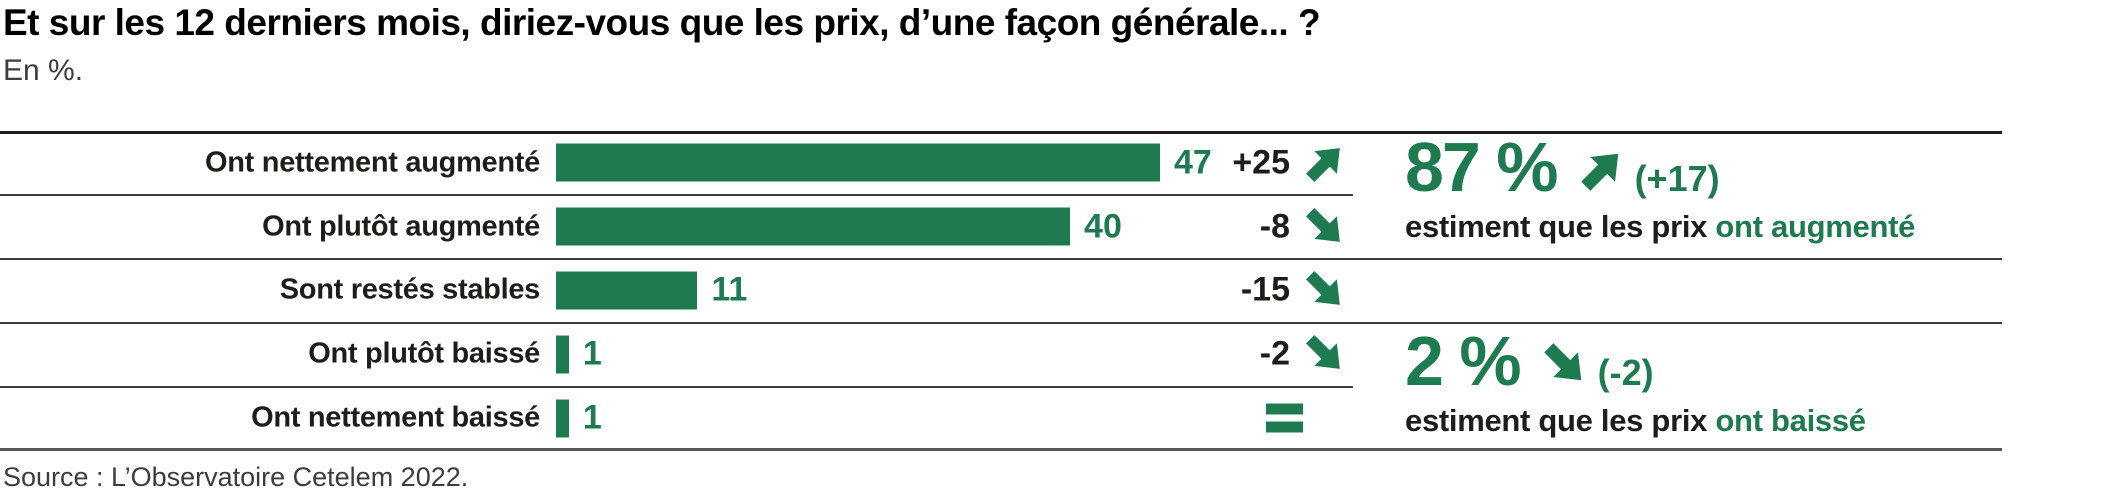 This screenshot has width=2125, height=502. I want to click on chart-row-ont-plutot-baisse: Ont plutôt baissé 1 -2, so click(680, 354).